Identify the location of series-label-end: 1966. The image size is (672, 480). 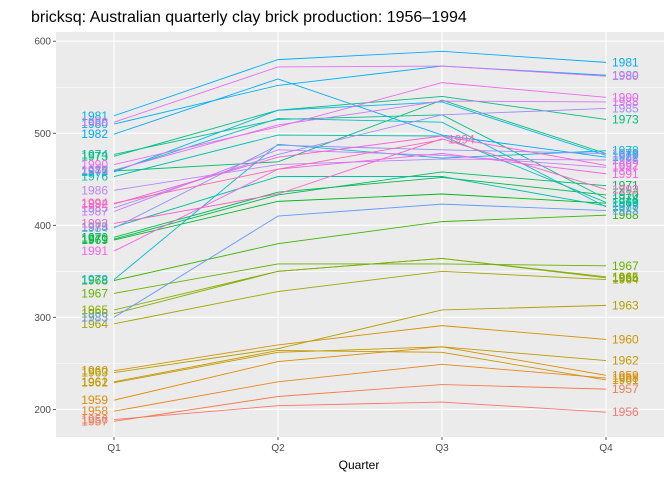
(625, 278).